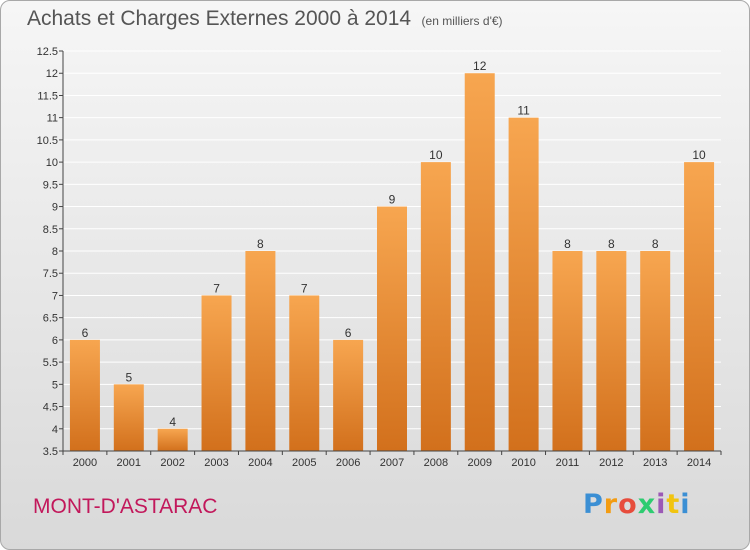  I want to click on y-tick-label: 12, so click(52, 74).